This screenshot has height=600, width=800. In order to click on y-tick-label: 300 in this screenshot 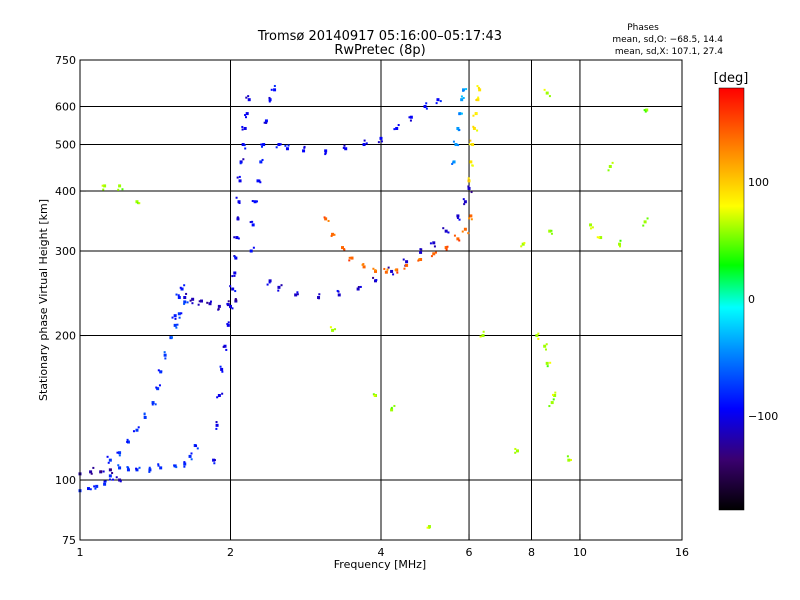, I will do `click(65, 251)`.